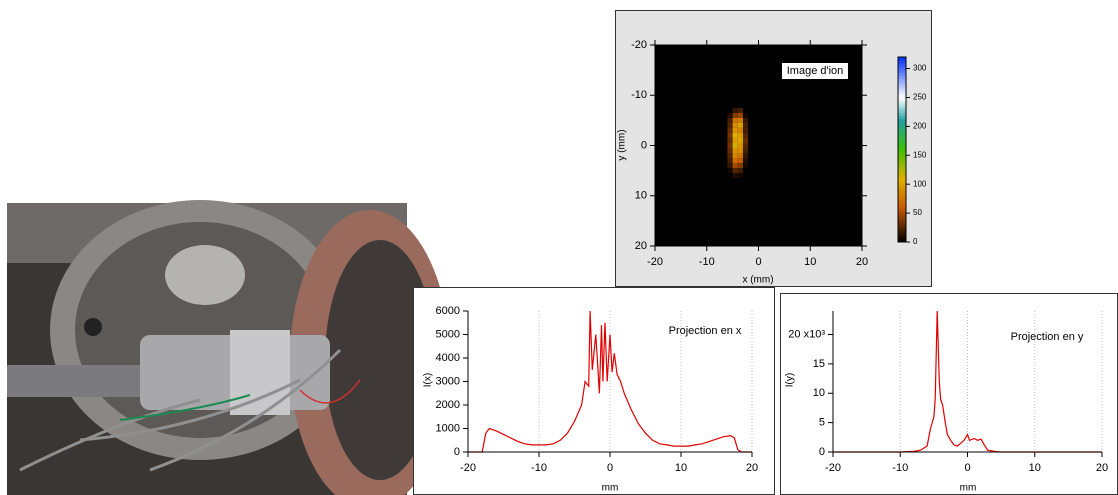  I want to click on panel, so click(594, 391).